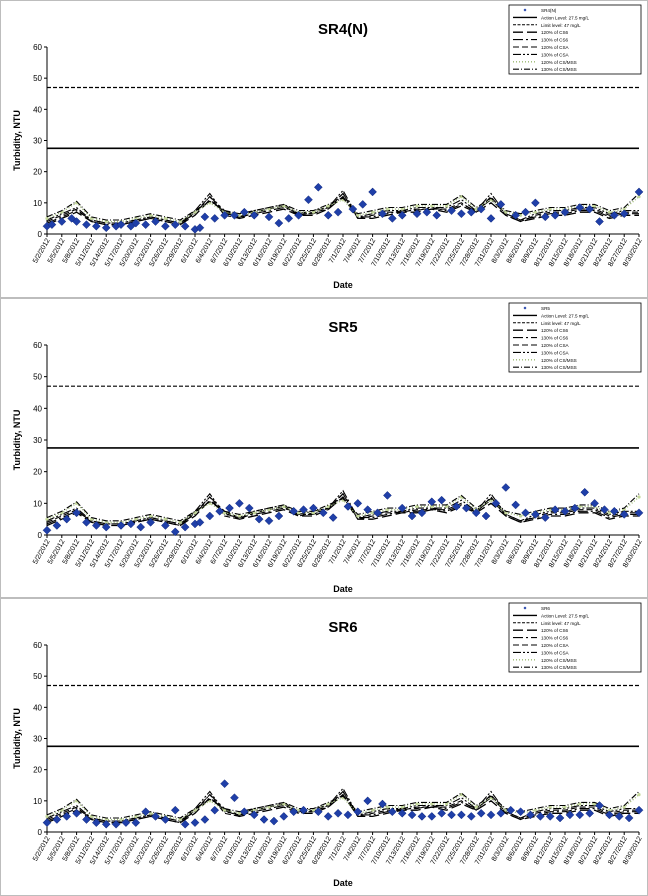 This screenshot has width=648, height=896. Describe the element at coordinates (555, 338) in the screenshot. I see `legend-label: 130% of CS6` at that location.